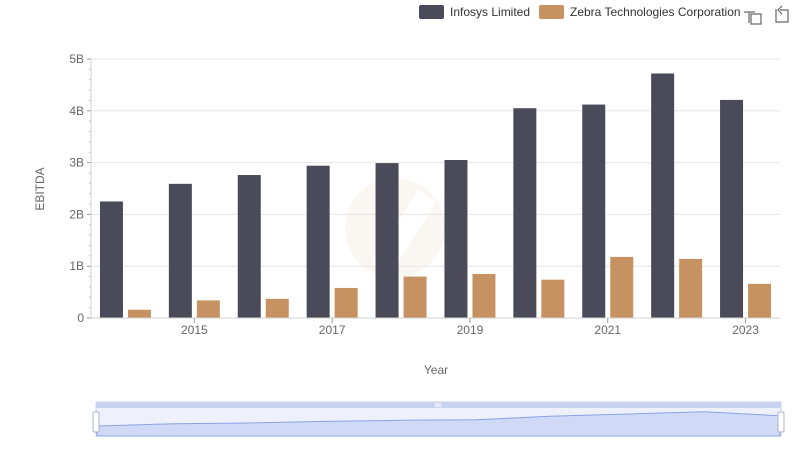  What do you see at coordinates (346, 302) in the screenshot?
I see `bar-zebra-2017` at bounding box center [346, 302].